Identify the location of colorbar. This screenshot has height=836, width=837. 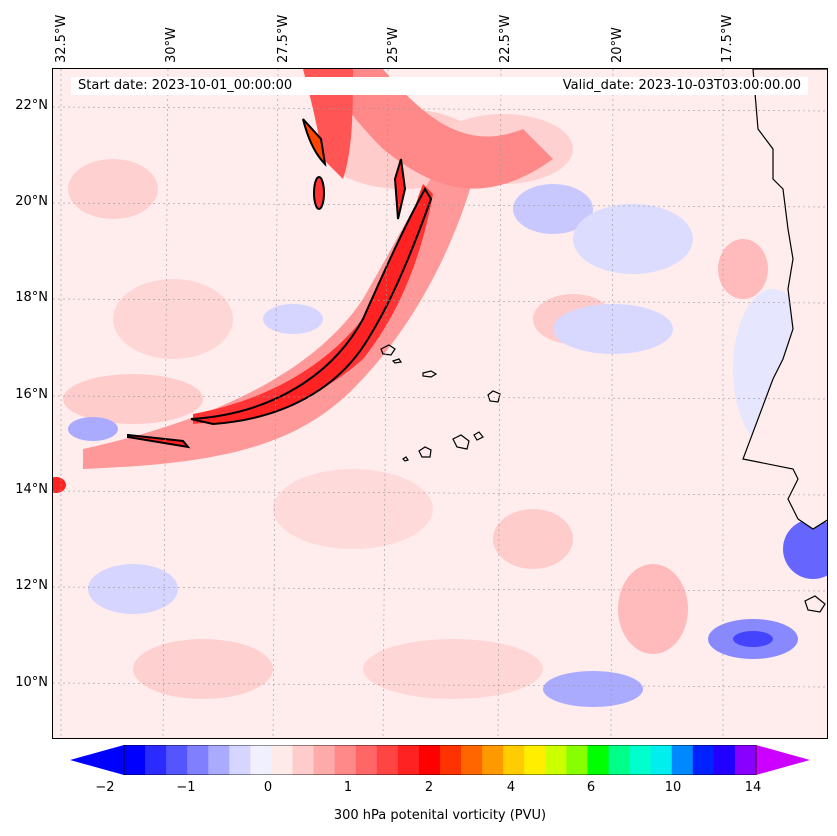
(440, 760).